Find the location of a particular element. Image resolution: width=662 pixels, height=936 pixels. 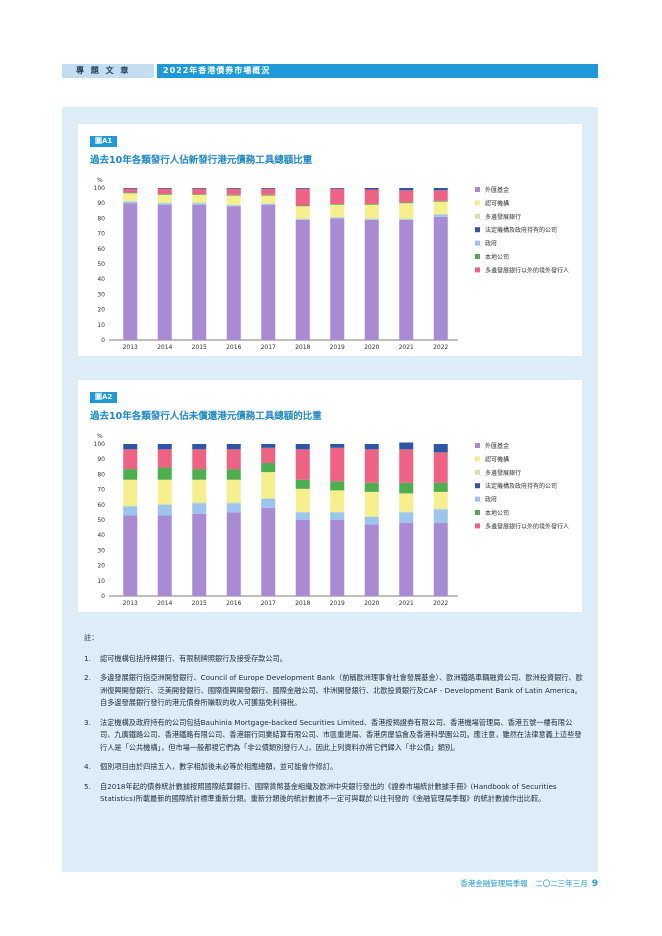

legend-label: 政府 is located at coordinates (491, 244).